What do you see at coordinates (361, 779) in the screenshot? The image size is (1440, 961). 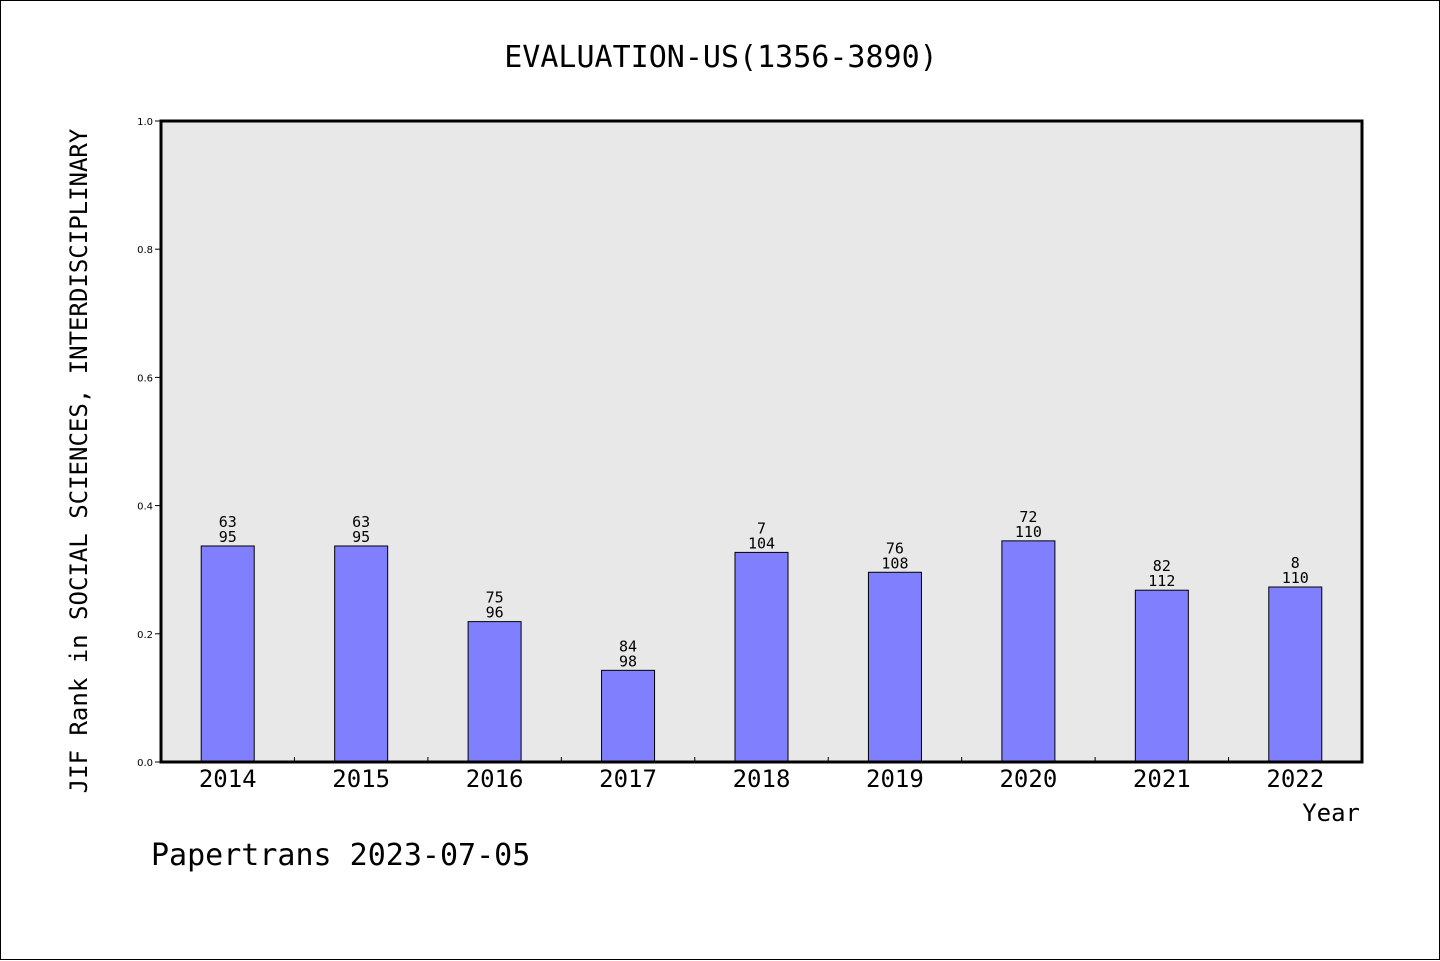 I see `x-tick-label-2015: 2015` at bounding box center [361, 779].